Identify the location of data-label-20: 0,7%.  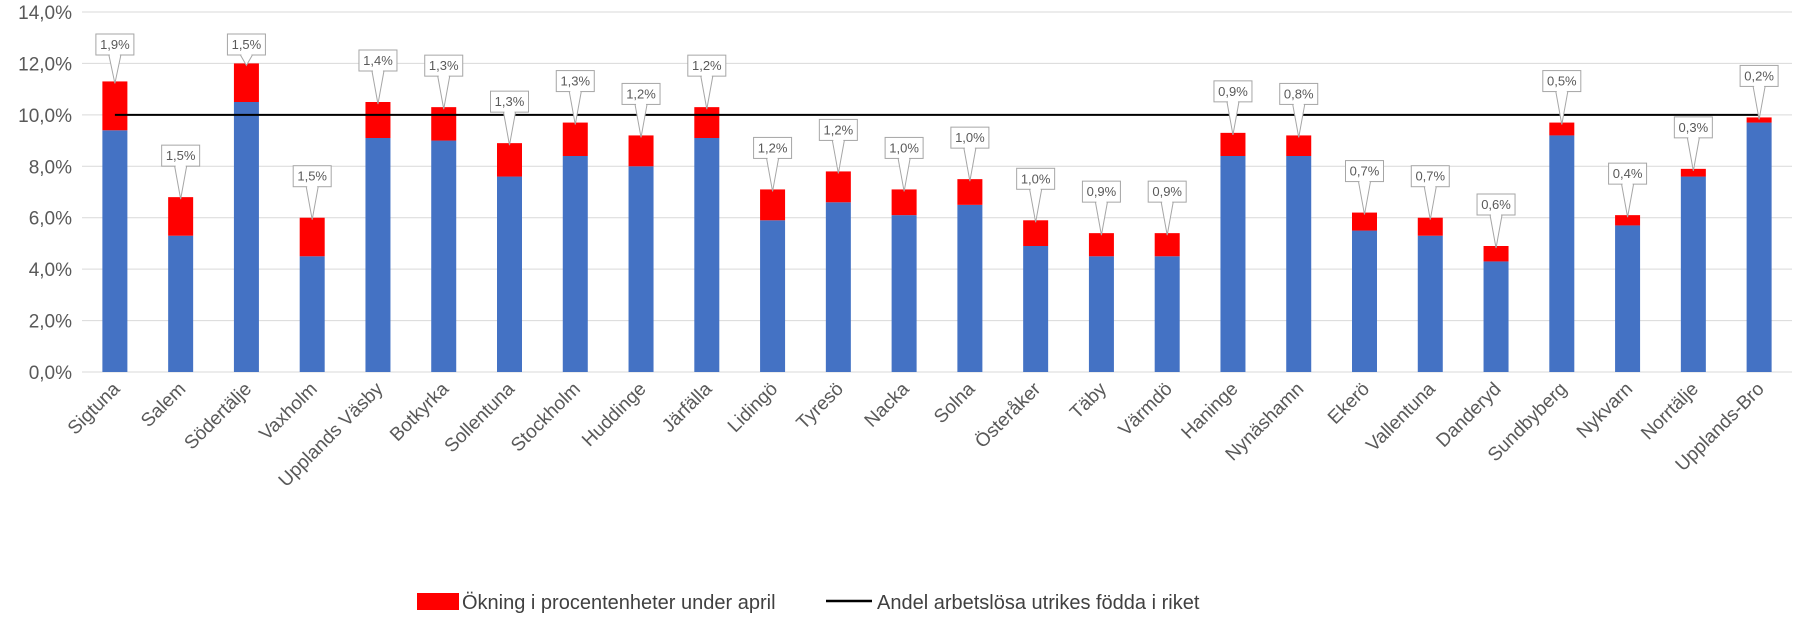
(1365, 171).